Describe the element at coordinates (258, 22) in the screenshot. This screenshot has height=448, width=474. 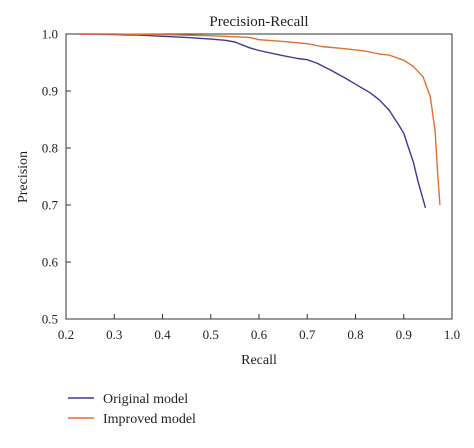
I see `chart-title: Precision-Recall` at that location.